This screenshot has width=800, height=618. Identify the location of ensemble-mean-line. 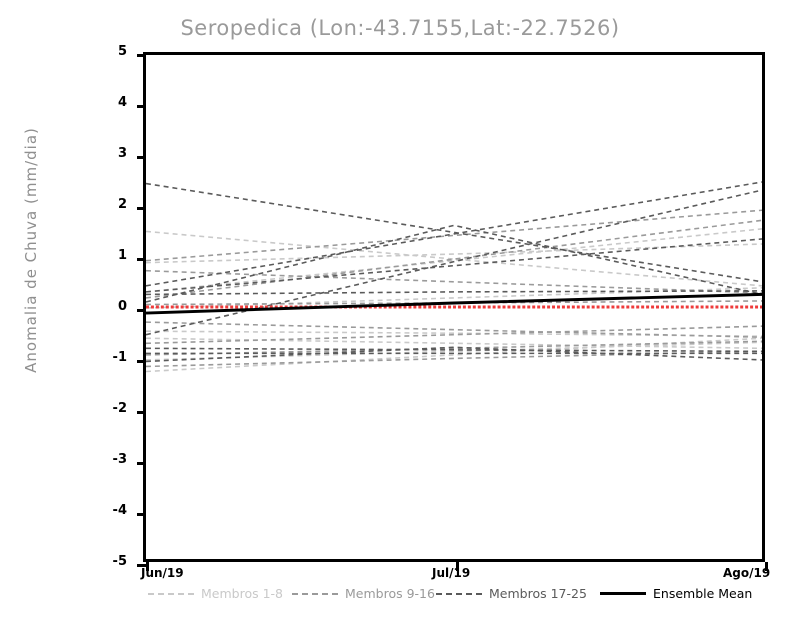
(454, 303).